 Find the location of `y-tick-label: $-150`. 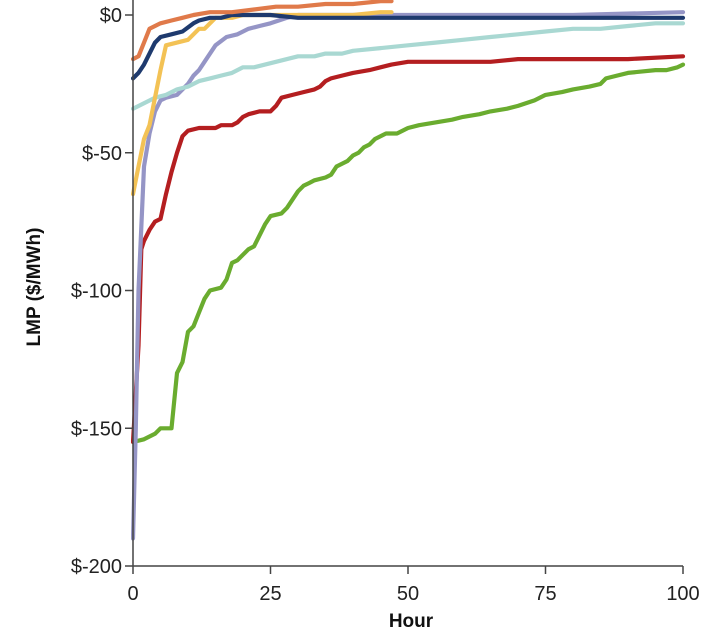

y-tick-label: $-150 is located at coordinates (96, 429).